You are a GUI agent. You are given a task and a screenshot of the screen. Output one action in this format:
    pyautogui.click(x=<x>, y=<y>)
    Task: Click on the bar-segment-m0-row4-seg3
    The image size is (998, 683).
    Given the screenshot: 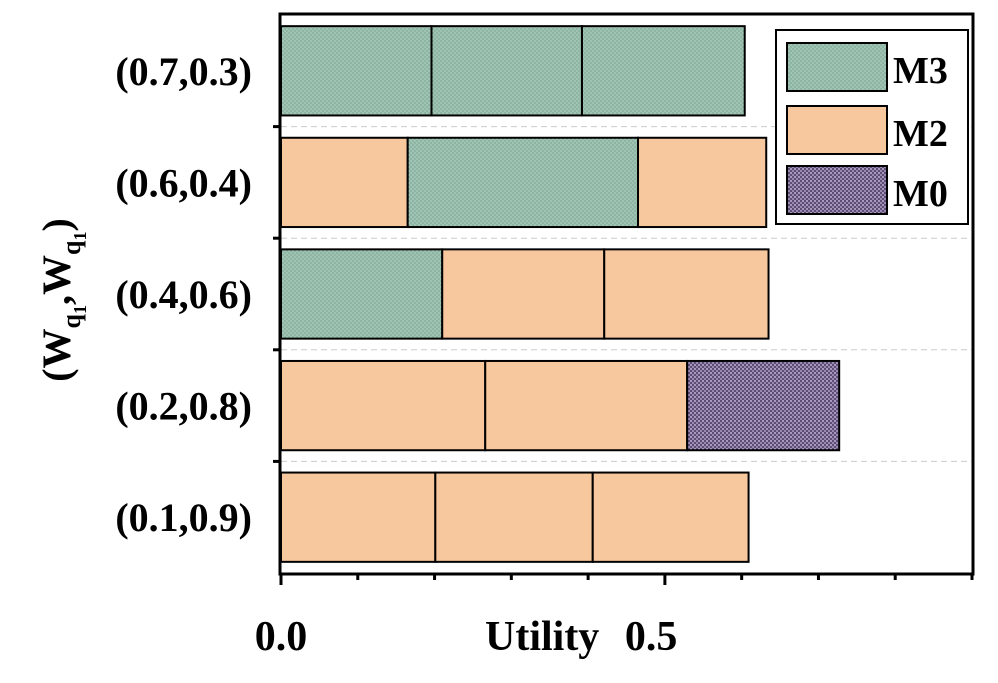 What is the action you would take?
    pyautogui.click(x=763, y=405)
    